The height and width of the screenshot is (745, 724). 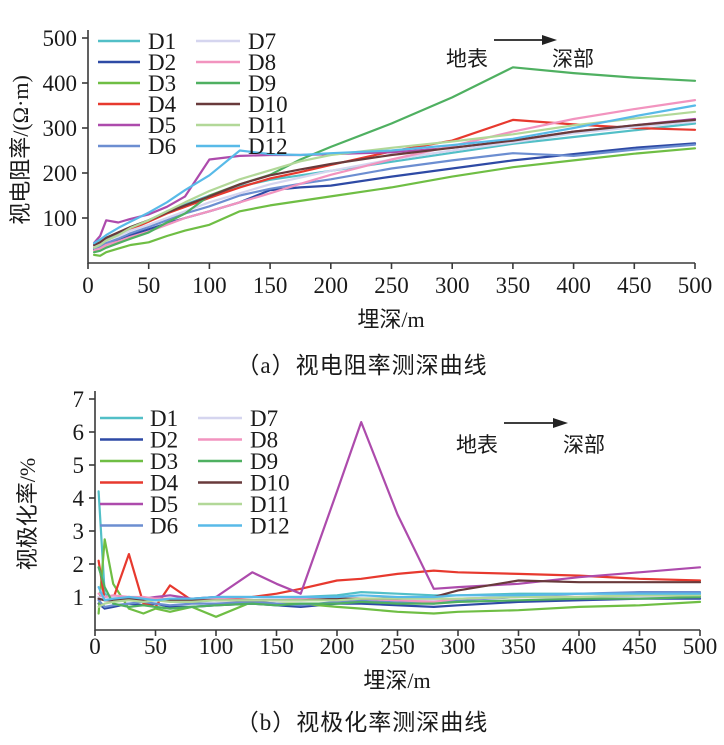 I want to click on y-tick-label: 100, so click(x=60, y=218).